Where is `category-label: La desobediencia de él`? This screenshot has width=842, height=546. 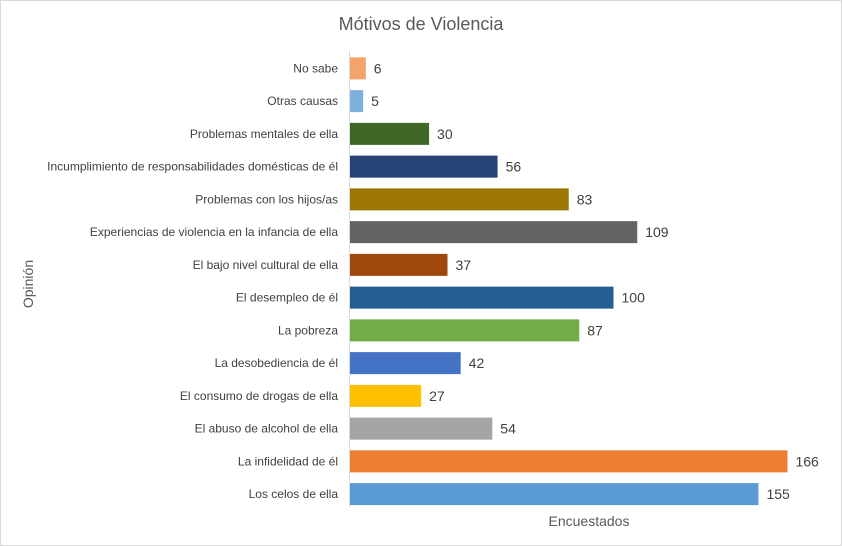 category-label: La desobediencia de él is located at coordinates (276, 363).